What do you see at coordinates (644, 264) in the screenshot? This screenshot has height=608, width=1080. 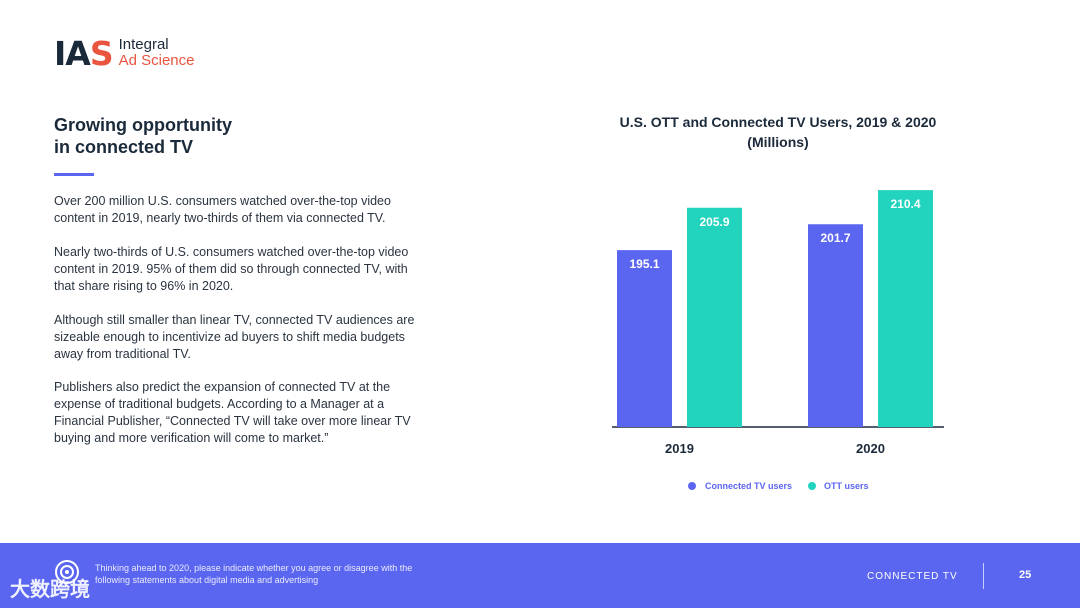 I see `value-label: 195.1` at bounding box center [644, 264].